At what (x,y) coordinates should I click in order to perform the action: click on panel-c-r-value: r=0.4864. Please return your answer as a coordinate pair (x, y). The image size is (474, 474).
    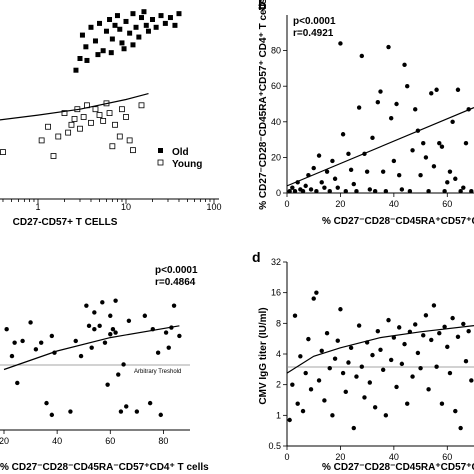
    Looking at the image, I should click on (175, 282).